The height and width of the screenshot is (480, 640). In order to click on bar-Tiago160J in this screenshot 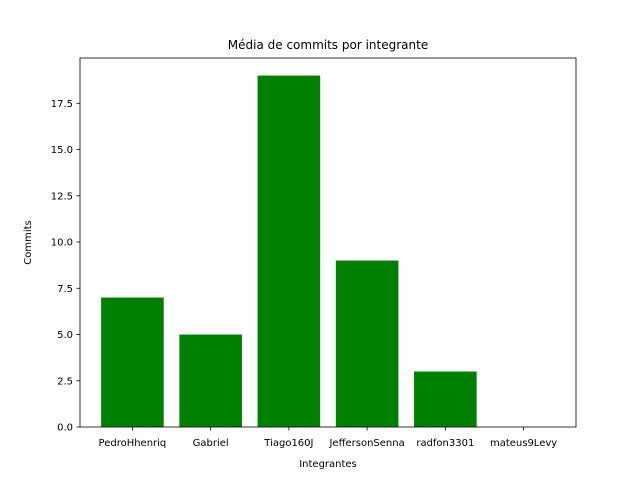, I will do `click(289, 251)`.